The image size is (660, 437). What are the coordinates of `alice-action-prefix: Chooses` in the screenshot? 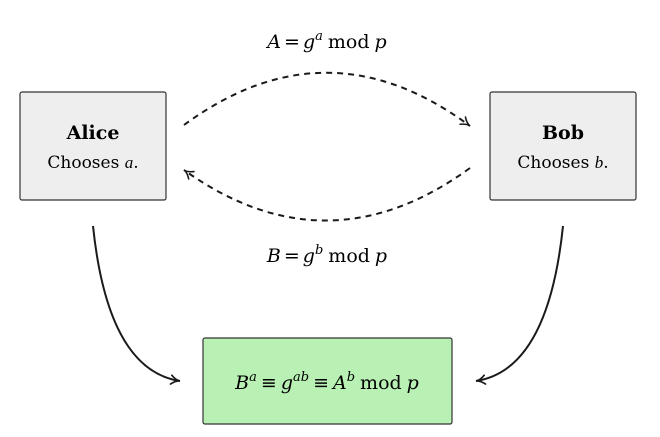 It's located at (85, 163).